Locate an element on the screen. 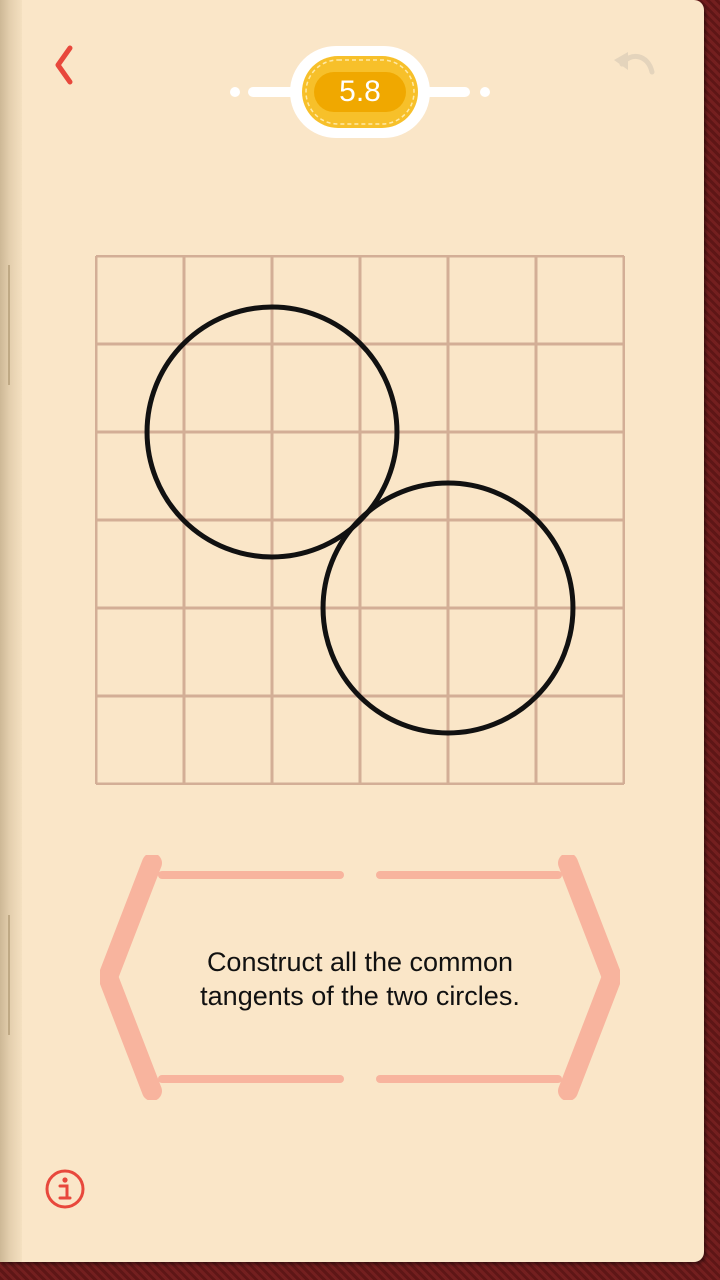 The height and width of the screenshot is (1280, 720). chevron-left-icon is located at coordinates (64, 65).